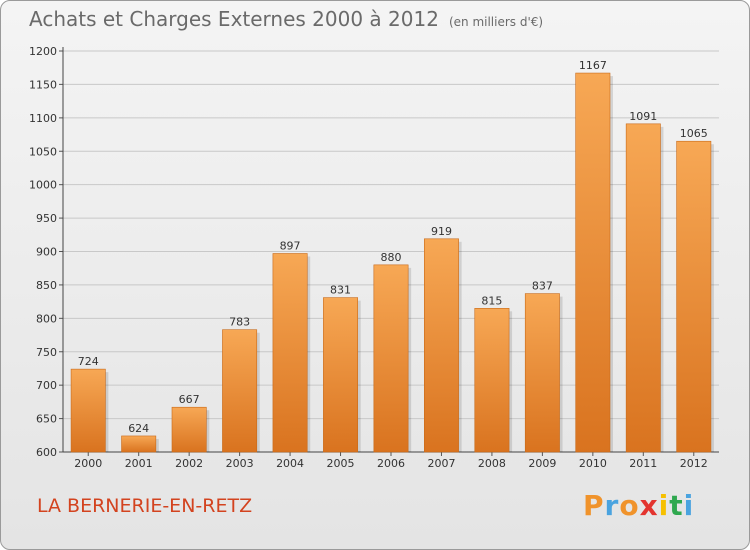  What do you see at coordinates (391, 463) in the screenshot?
I see `x-tick-label-2006: 2006` at bounding box center [391, 463].